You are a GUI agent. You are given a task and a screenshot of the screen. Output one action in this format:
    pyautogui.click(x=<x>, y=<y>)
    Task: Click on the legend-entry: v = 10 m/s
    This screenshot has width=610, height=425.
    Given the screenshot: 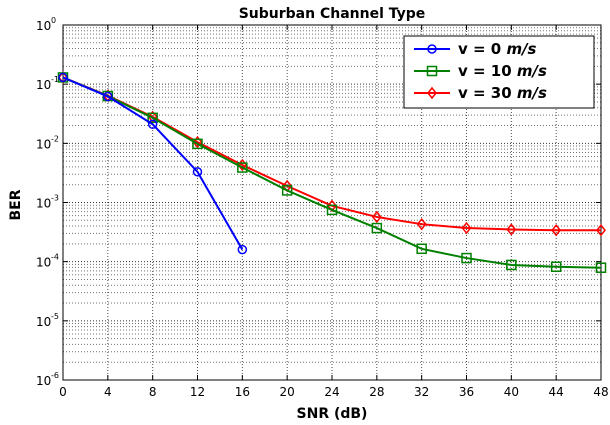 What is the action you would take?
    pyautogui.click(x=480, y=71)
    